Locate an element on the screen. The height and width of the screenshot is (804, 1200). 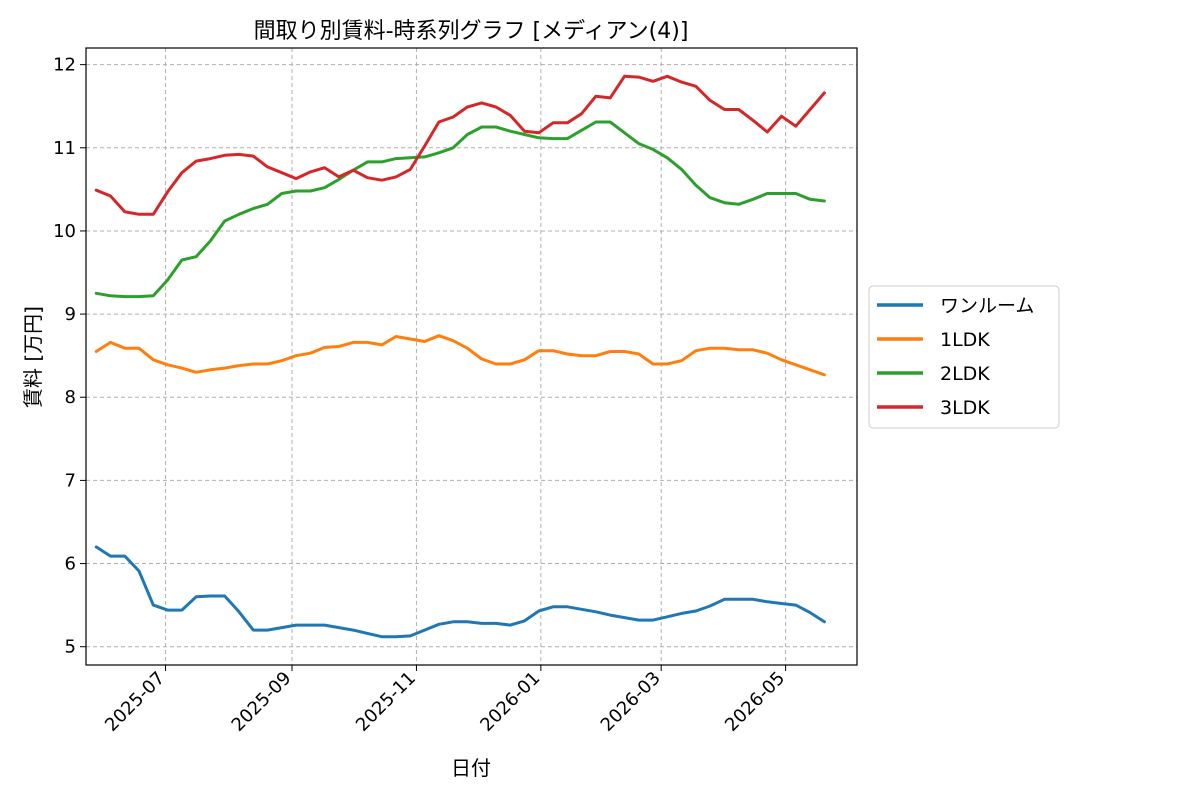
y-tick-label: 11 is located at coordinates (64, 148).